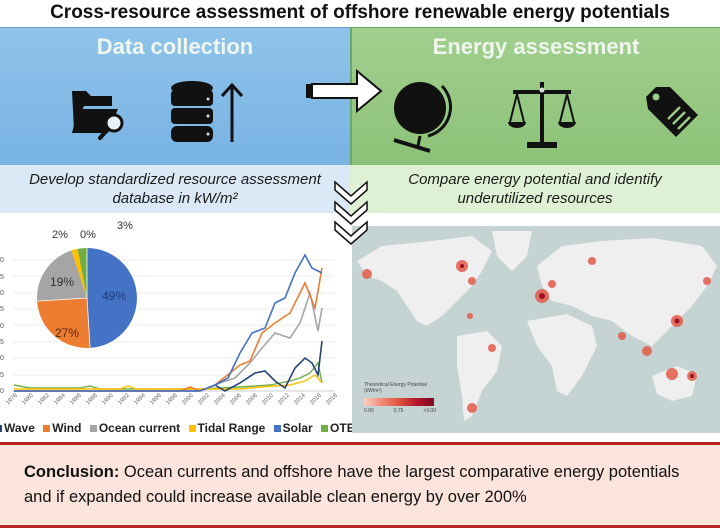 The image size is (720, 530). What do you see at coordinates (672, 112) in the screenshot?
I see `price-tag-icon` at bounding box center [672, 112].